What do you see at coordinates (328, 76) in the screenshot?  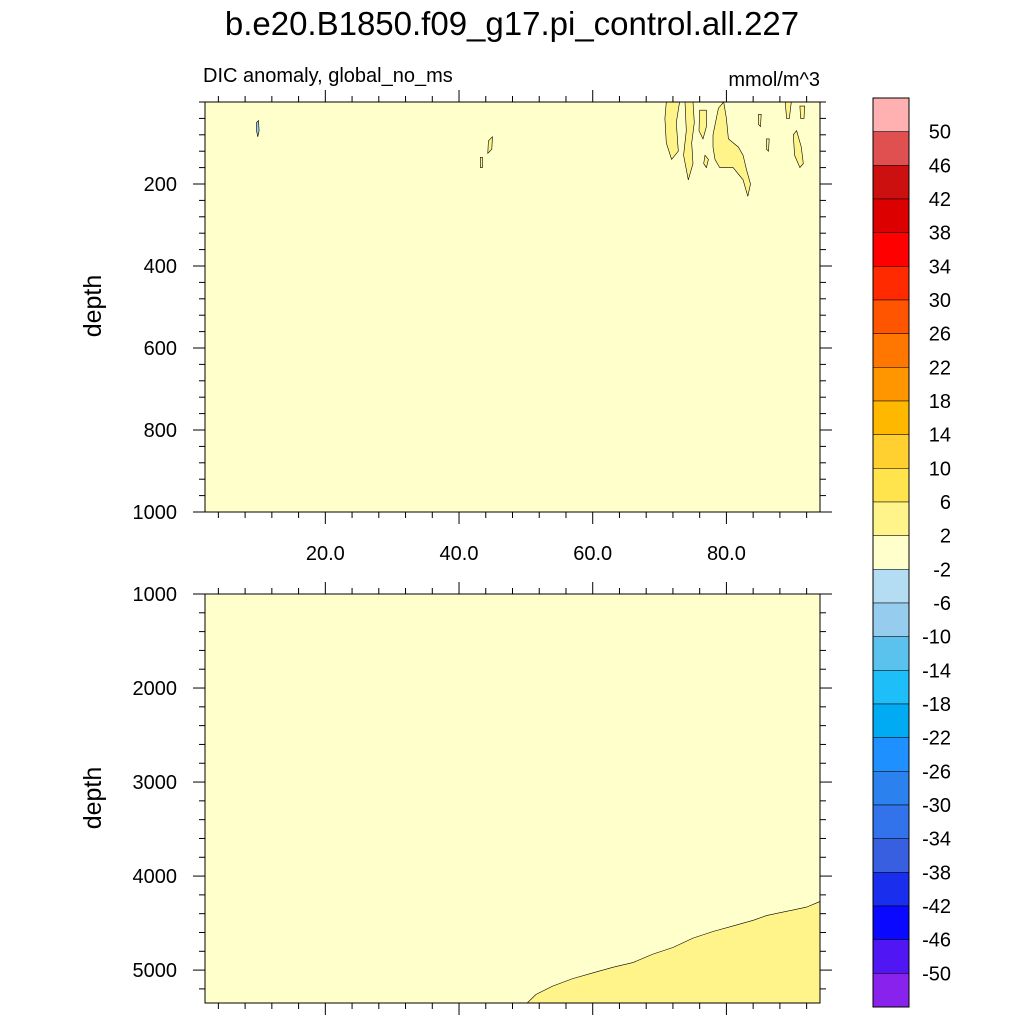 I see `upper-subtitle-left: DIC anomaly, global_no_ms` at bounding box center [328, 76].